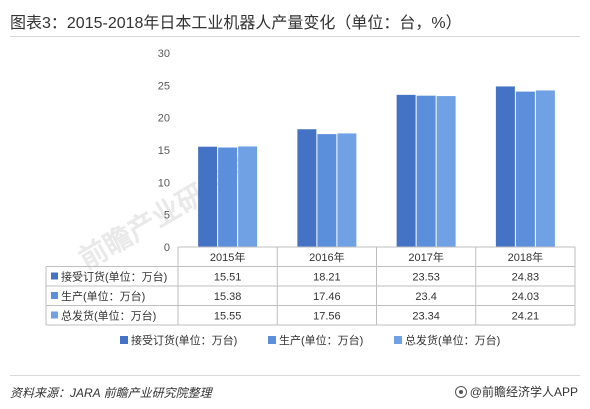  Describe the element at coordinates (425, 257) in the screenshot. I see `x-tick-label: 2017年` at that location.